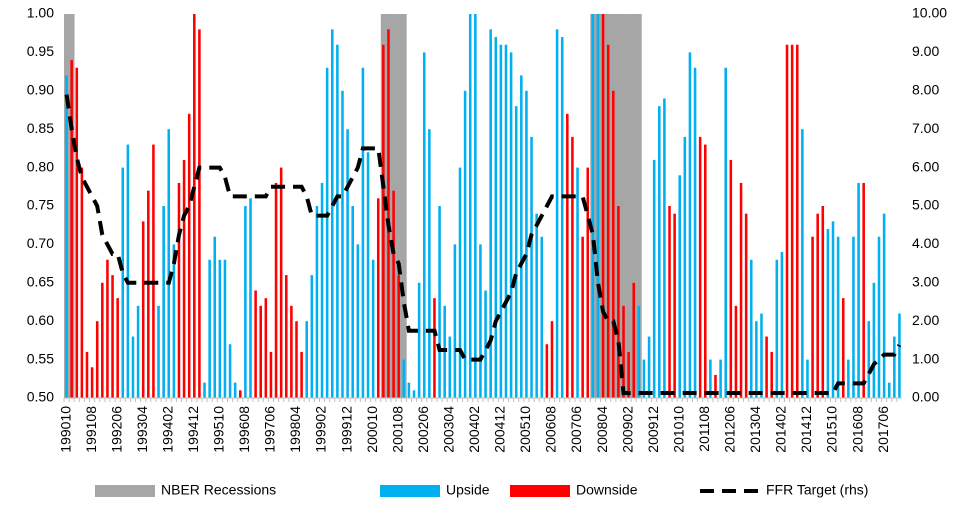  Describe the element at coordinates (40, 51) in the screenshot. I see `y-tick-label: 0.95` at that location.